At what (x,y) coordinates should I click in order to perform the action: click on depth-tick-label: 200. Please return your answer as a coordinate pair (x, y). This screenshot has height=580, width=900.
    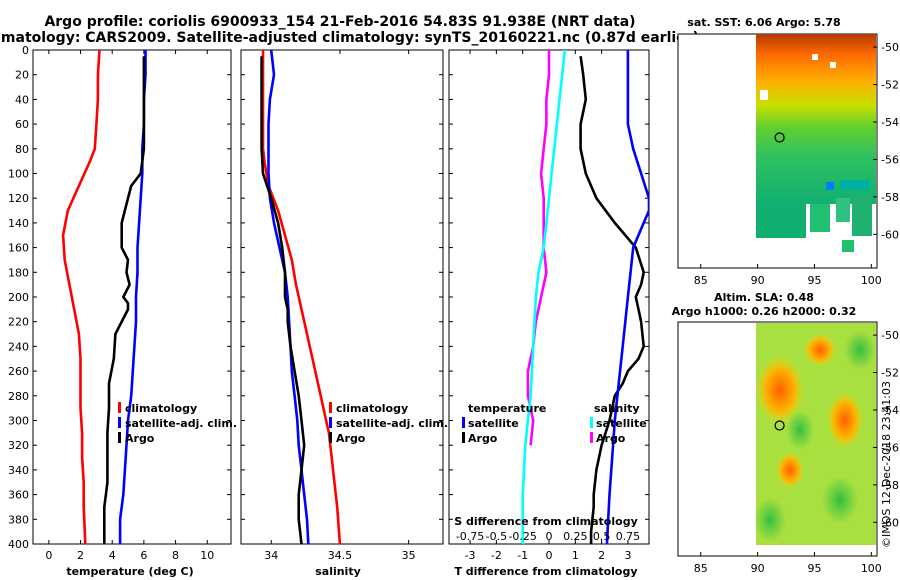
    Looking at the image, I should click on (18, 297).